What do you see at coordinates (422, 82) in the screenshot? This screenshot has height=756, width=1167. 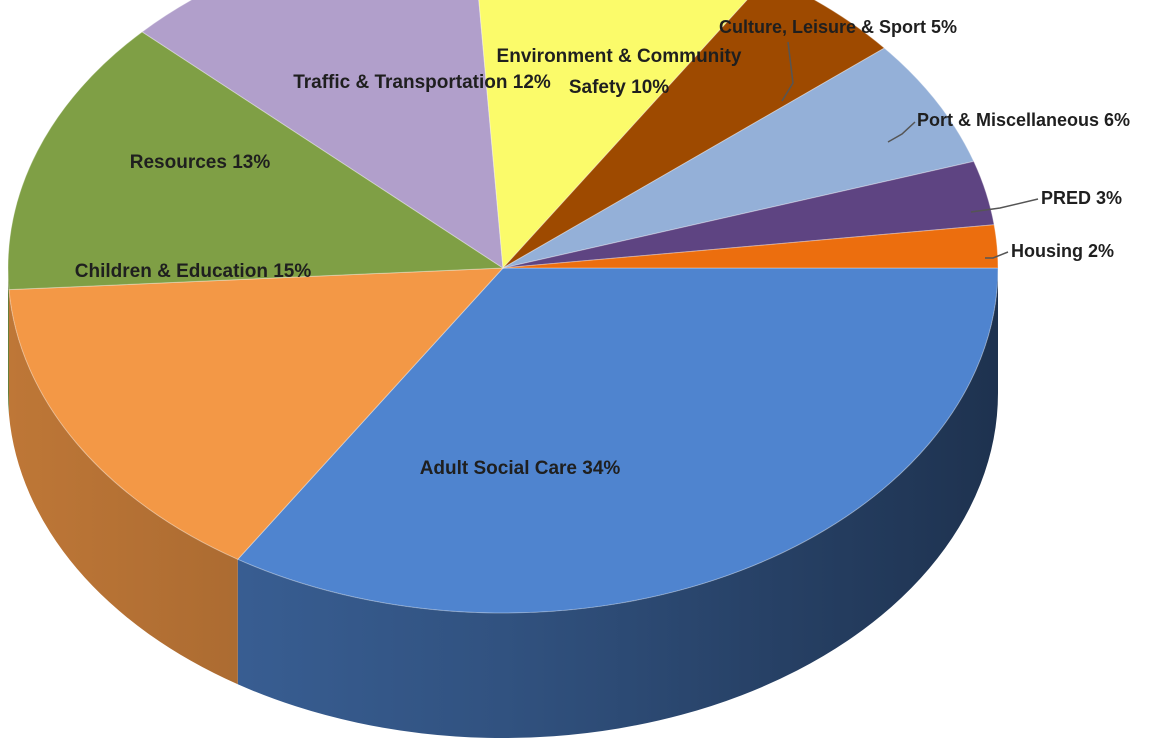 I see `slice-label-traffic-transportation: Traffic & Transportation 12%` at bounding box center [422, 82].